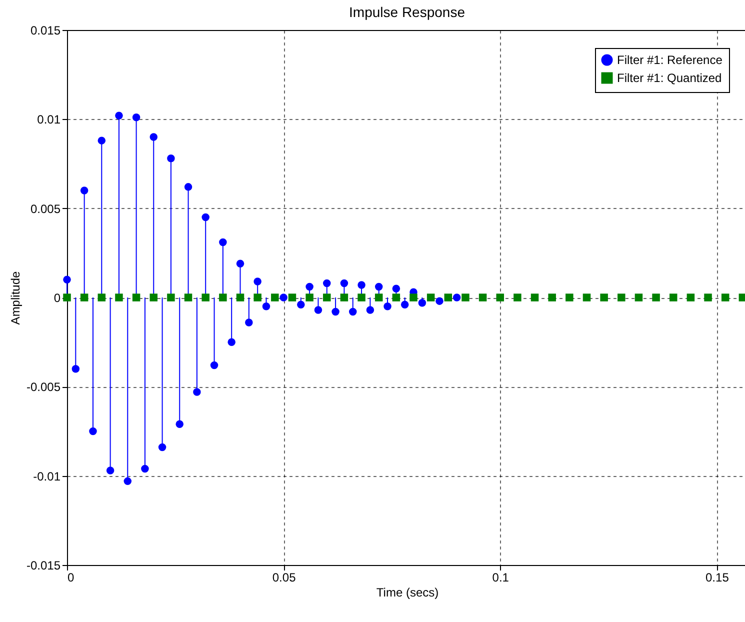 The height and width of the screenshot is (622, 745). What do you see at coordinates (45, 209) in the screenshot?
I see `y-tick-label: 0.005` at bounding box center [45, 209].